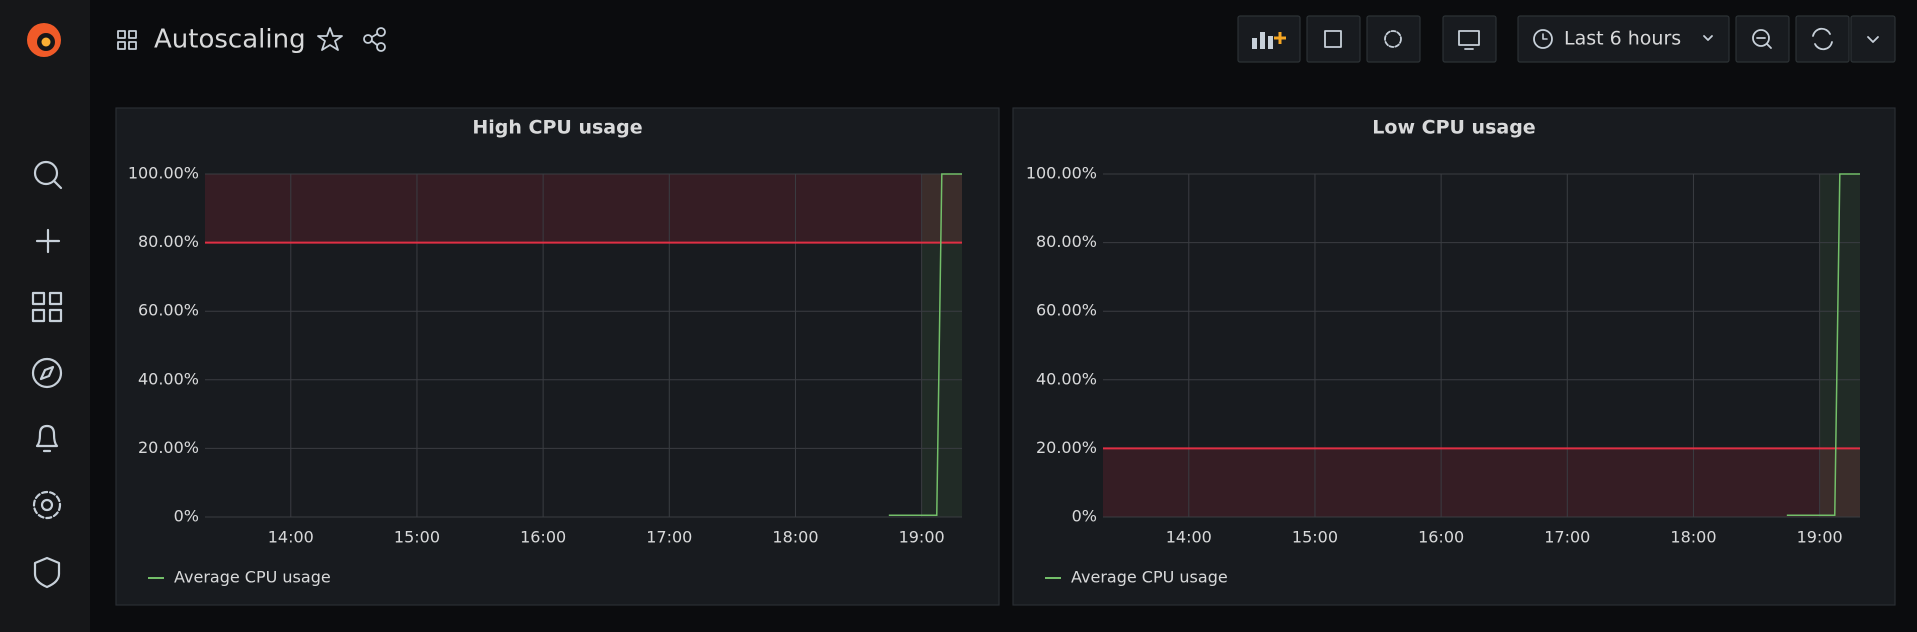 The height and width of the screenshot is (632, 1917). Describe the element at coordinates (230, 40) in the screenshot. I see `dashboard-title: Autoscaling` at that location.